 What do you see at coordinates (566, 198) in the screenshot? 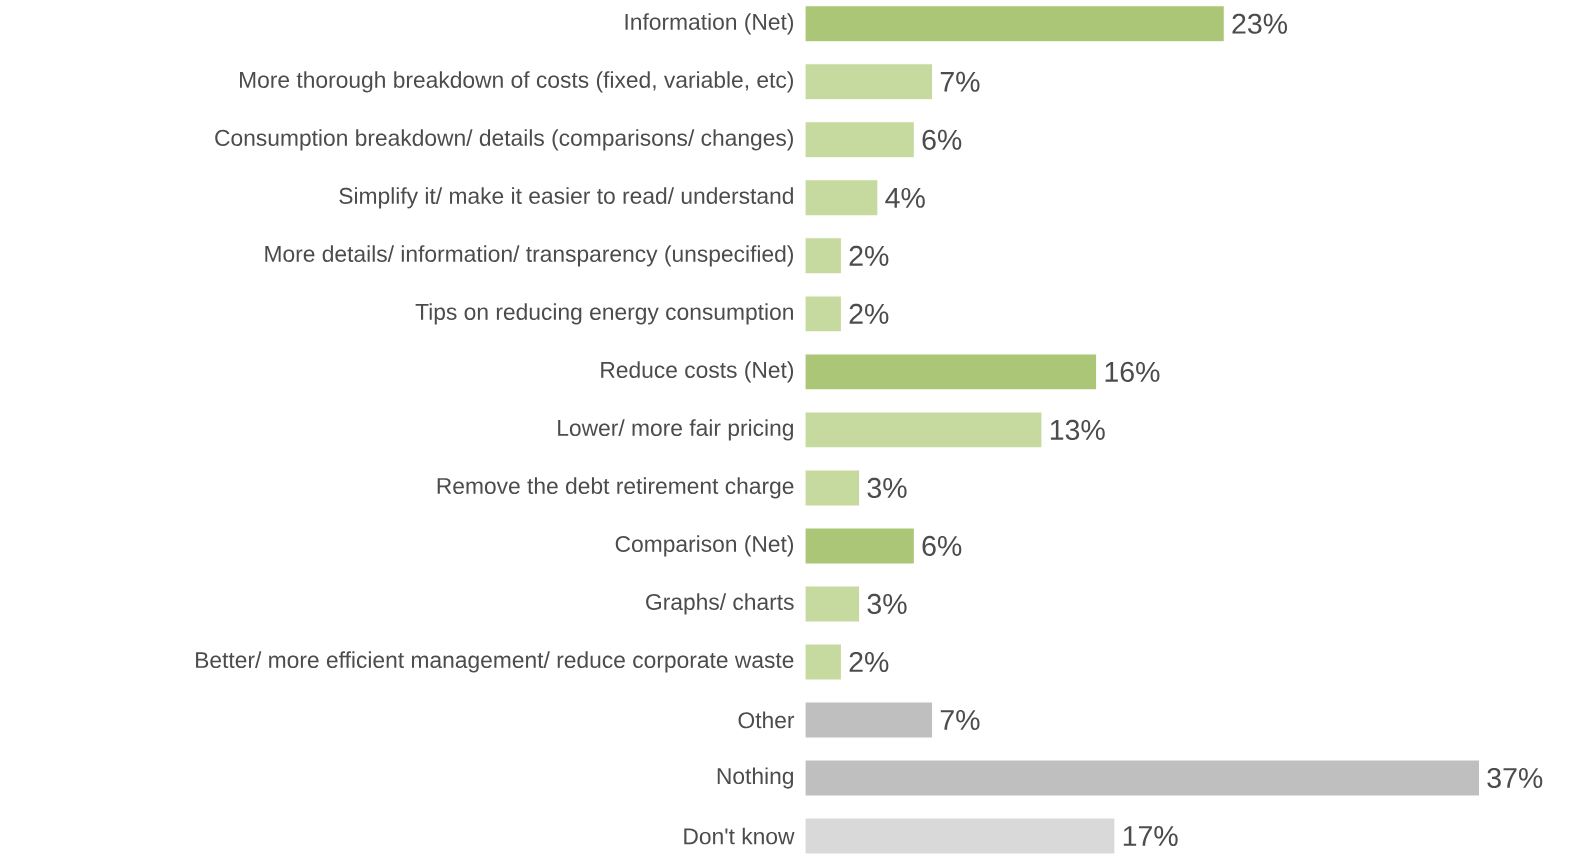
I see `y-tick-label: Simplify it/ make it easier to read/ understand` at bounding box center [566, 198].